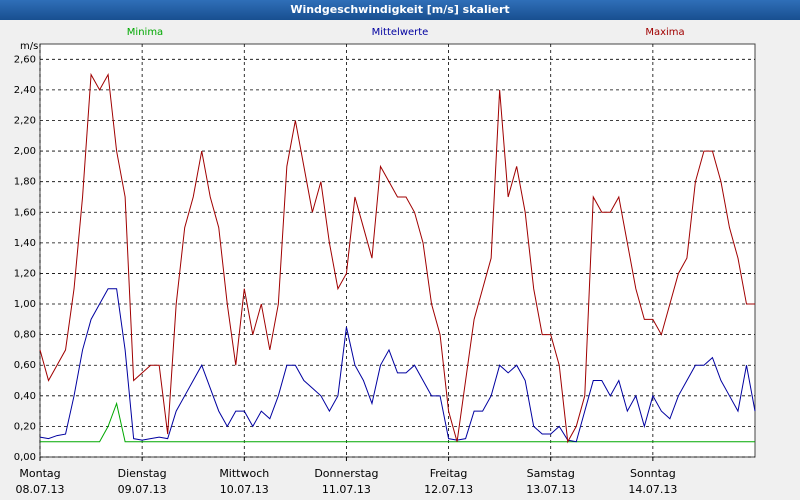 The image size is (800, 500). I want to click on y-tick-label: 0,80, so click(25, 335).